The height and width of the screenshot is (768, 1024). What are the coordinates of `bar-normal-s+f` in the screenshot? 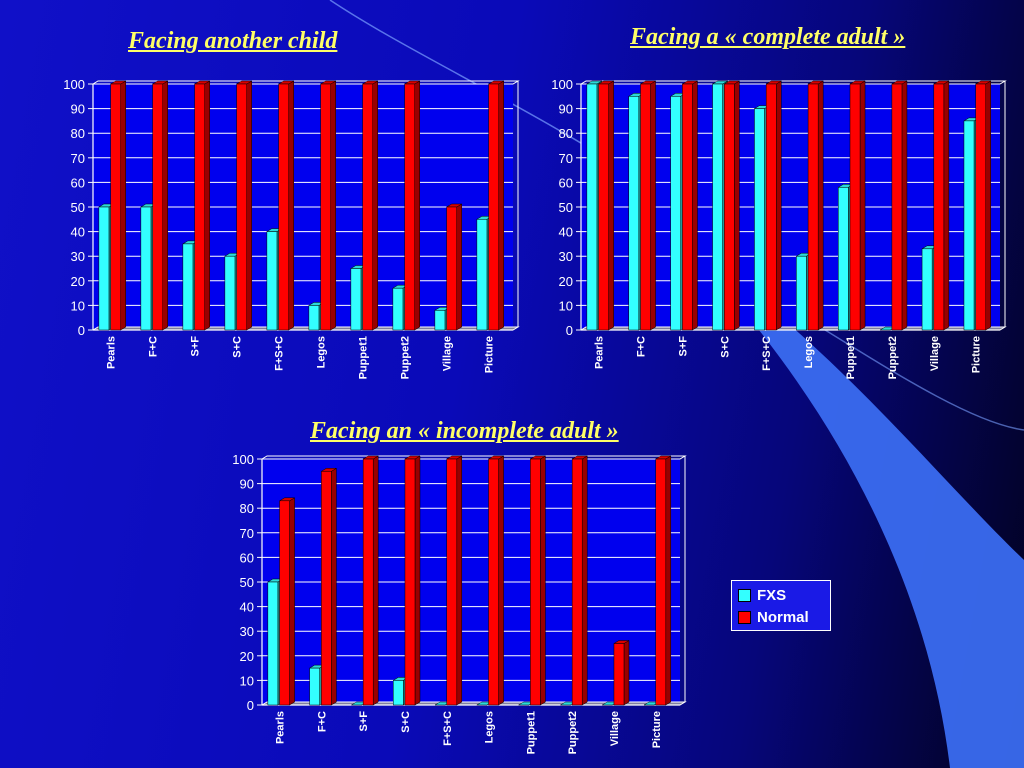 It's located at (690, 205).